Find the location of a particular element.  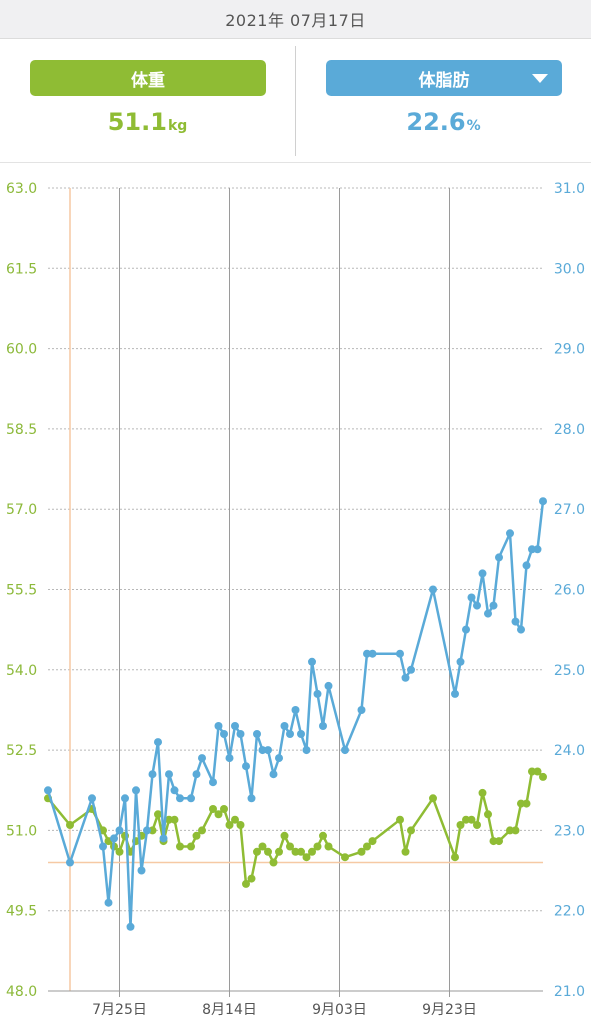

weight-unit: kg is located at coordinates (177, 126).